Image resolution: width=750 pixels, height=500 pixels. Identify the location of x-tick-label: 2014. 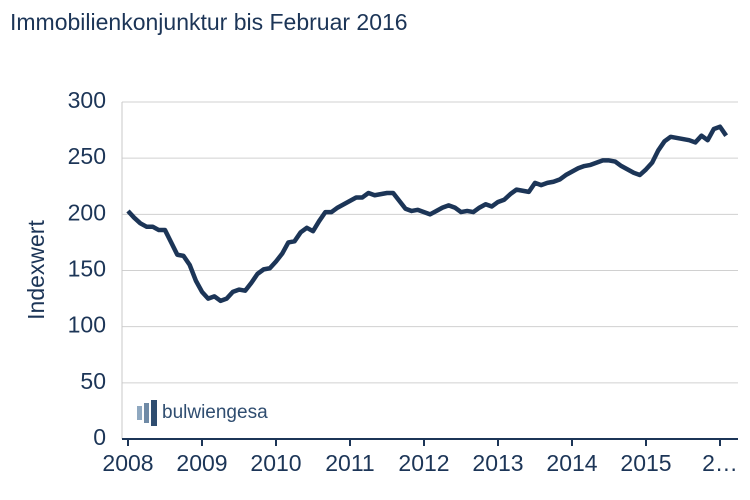
(571, 463).